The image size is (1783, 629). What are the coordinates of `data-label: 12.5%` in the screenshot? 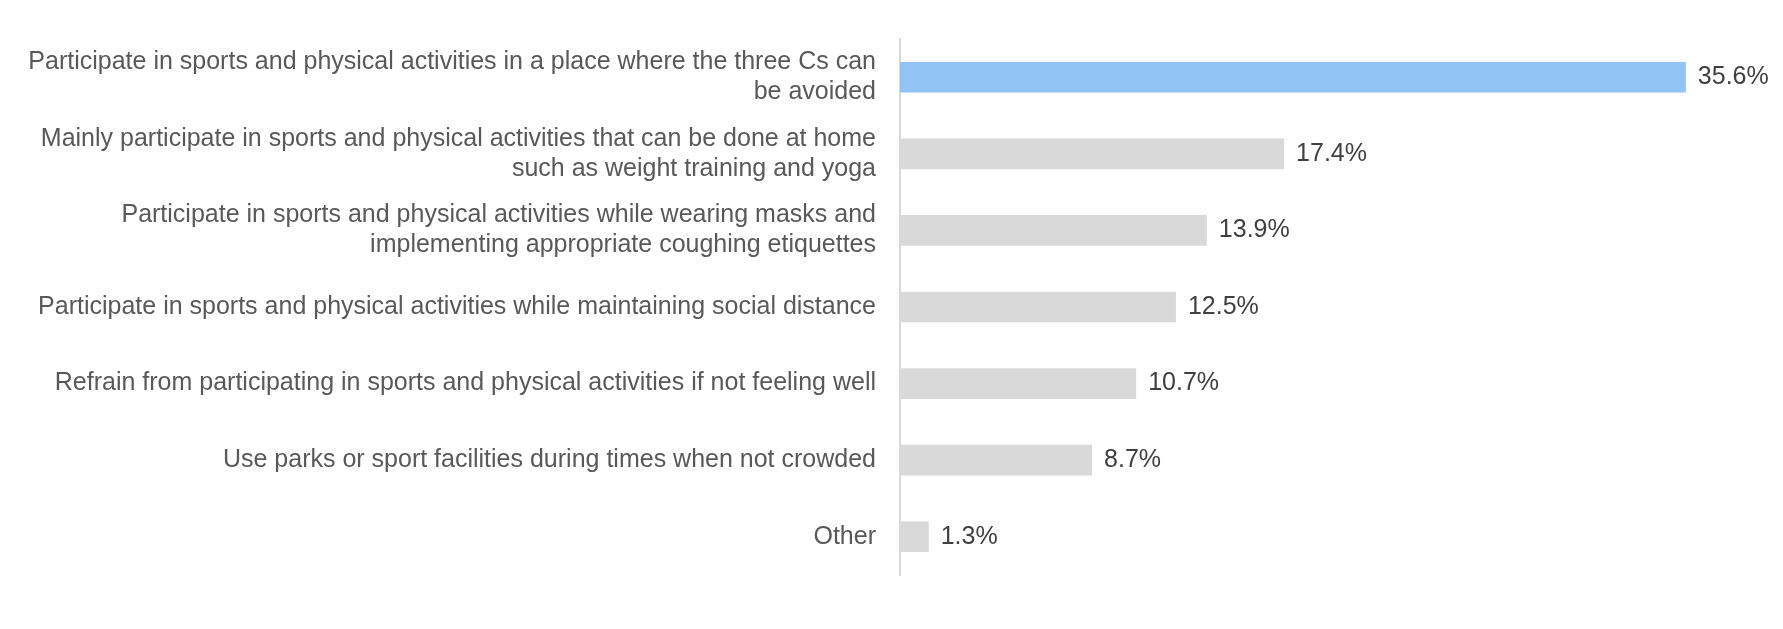 It's located at (1223, 304).